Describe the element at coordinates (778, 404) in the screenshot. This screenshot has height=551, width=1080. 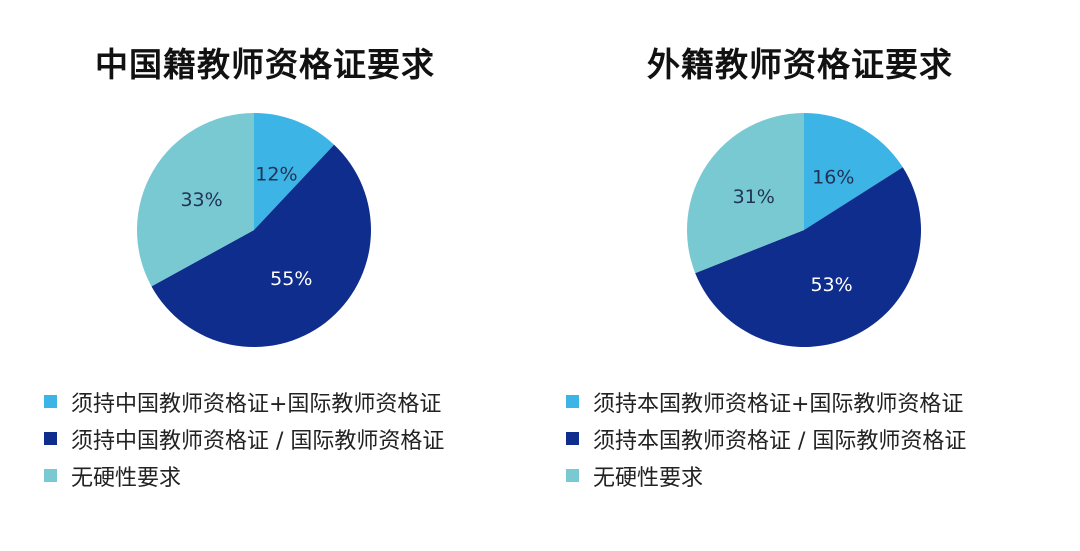
I see `legend-label: 须持本国教师资格证+国际教师资格证` at that location.